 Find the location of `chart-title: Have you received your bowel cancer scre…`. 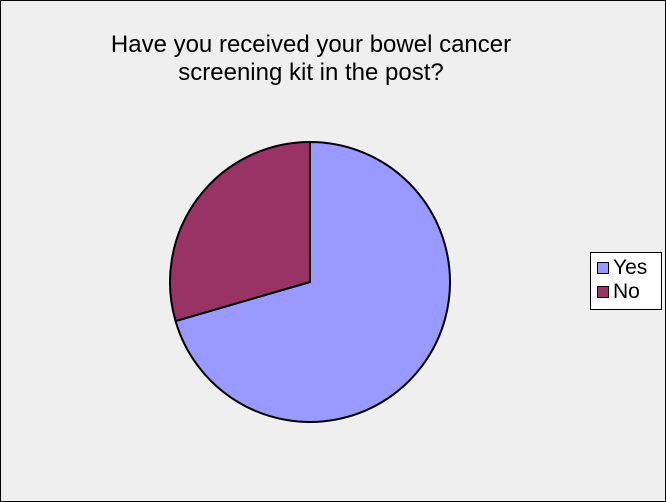

chart-title: Have you received your bowel cancer scre… is located at coordinates (311, 59).